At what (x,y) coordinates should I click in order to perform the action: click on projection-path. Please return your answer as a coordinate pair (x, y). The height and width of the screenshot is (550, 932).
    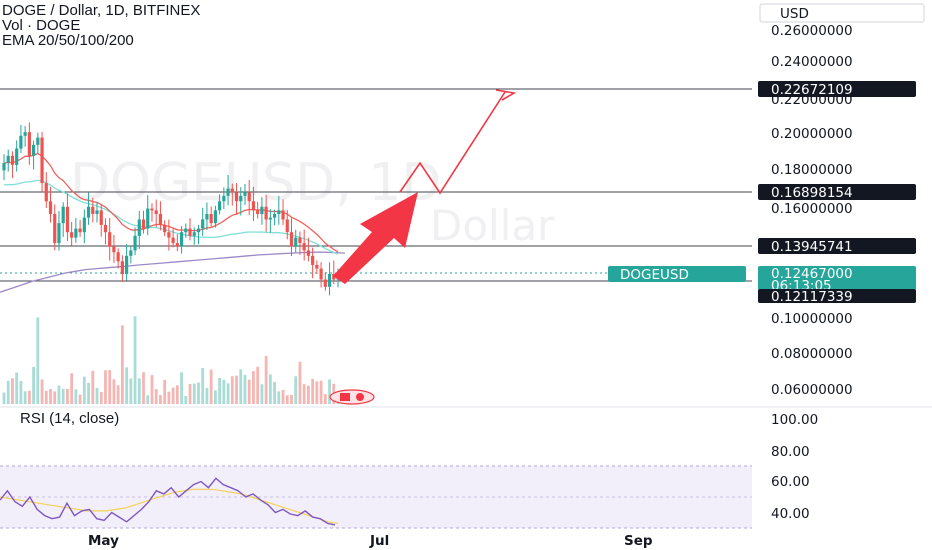
    Looking at the image, I should click on (452, 143).